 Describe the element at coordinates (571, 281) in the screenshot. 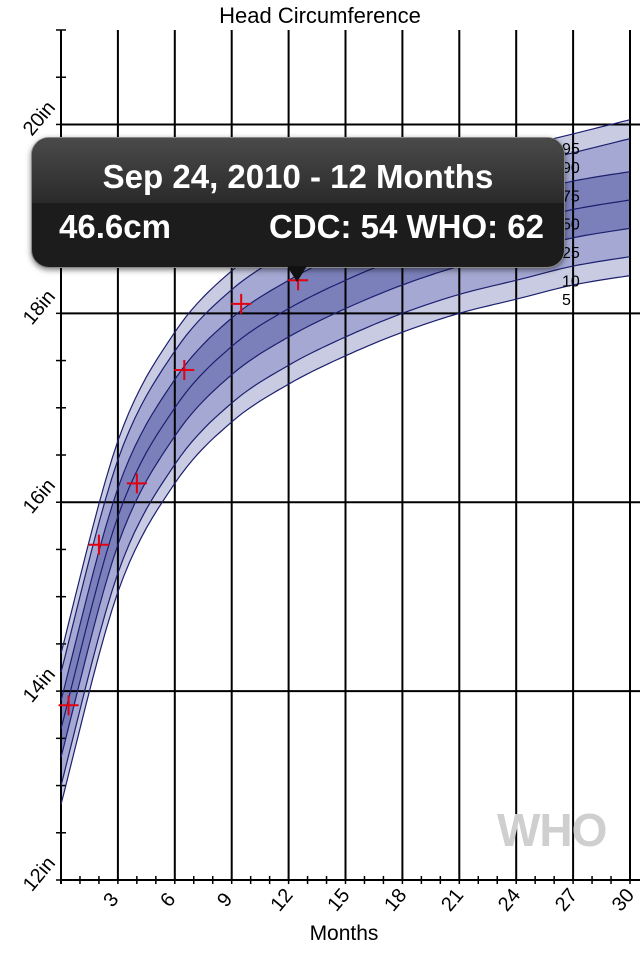

I see `percentile-label-10: 10` at that location.